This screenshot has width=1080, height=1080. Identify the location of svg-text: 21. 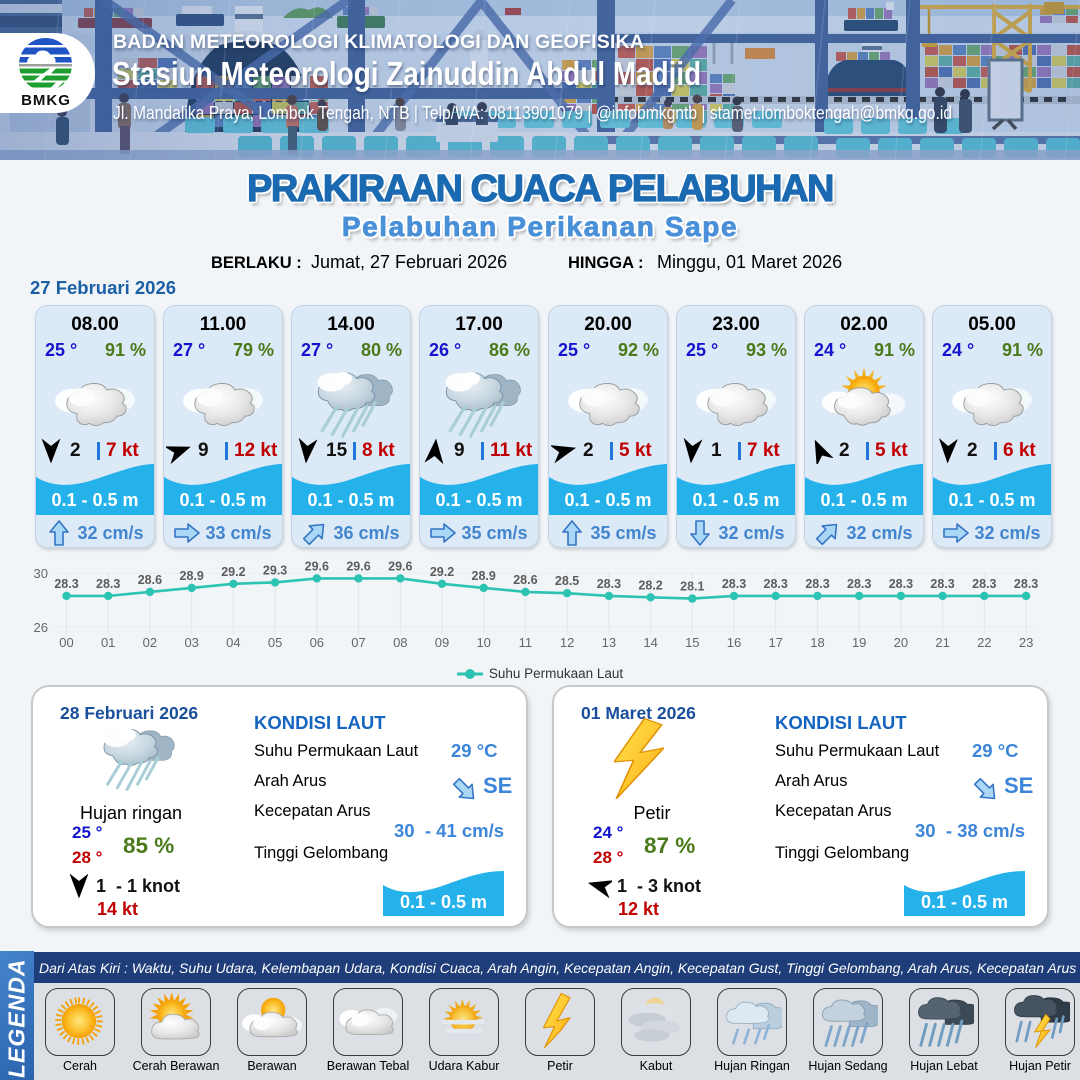
(942, 642).